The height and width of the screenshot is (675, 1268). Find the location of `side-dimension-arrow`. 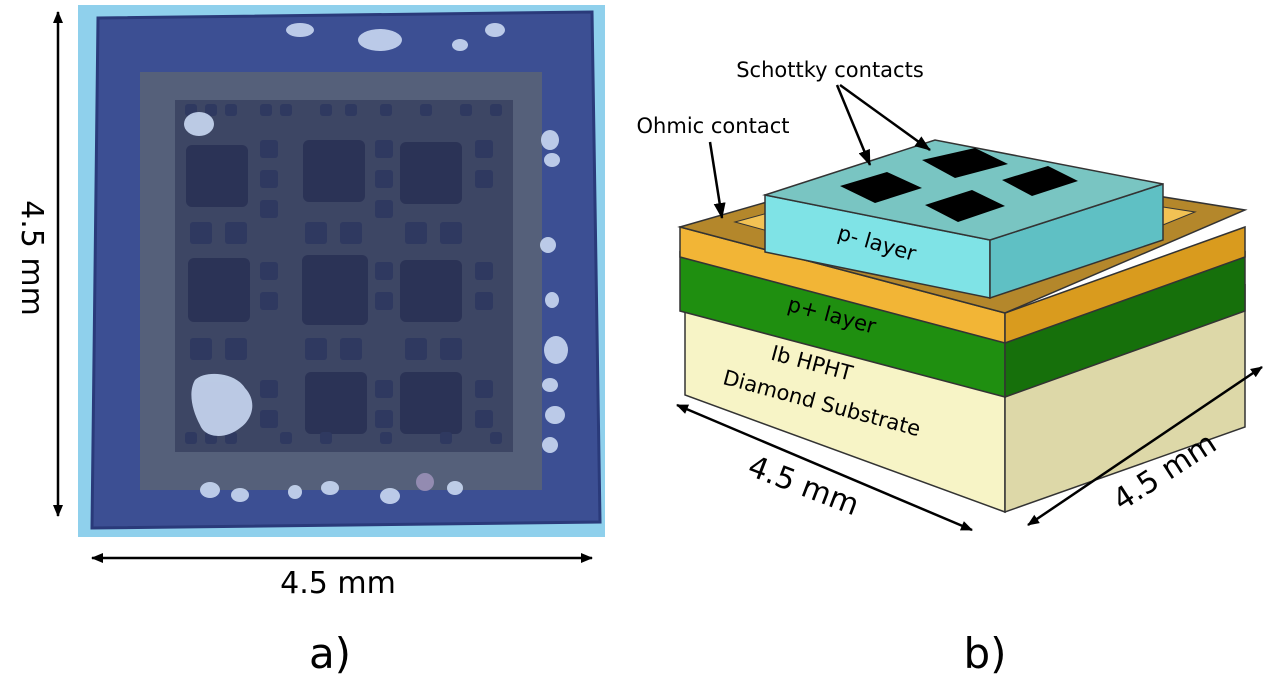

side-dimension-arrow is located at coordinates (1145, 446).